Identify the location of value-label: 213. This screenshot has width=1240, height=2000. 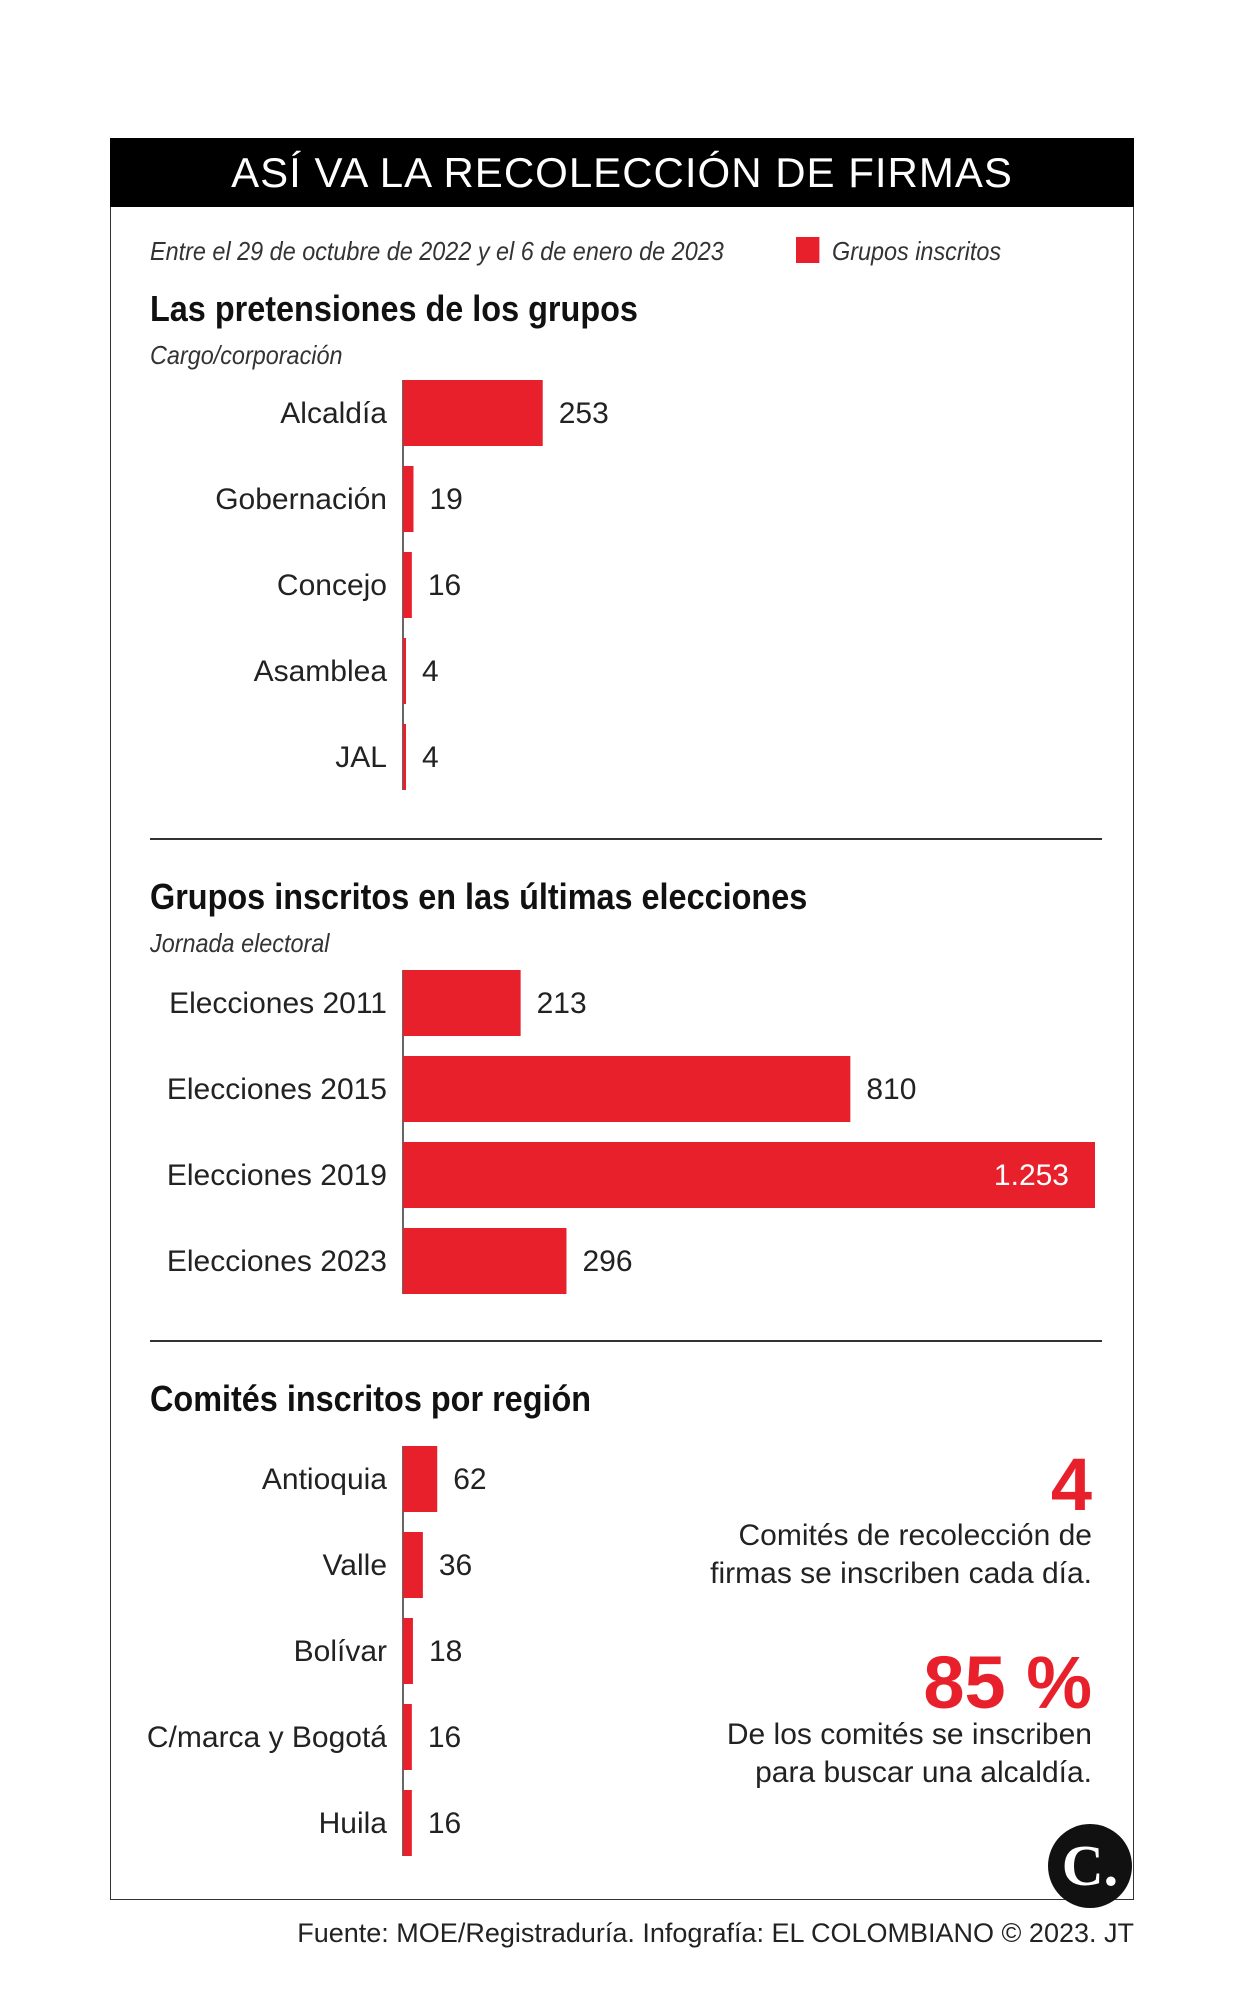
(562, 1003).